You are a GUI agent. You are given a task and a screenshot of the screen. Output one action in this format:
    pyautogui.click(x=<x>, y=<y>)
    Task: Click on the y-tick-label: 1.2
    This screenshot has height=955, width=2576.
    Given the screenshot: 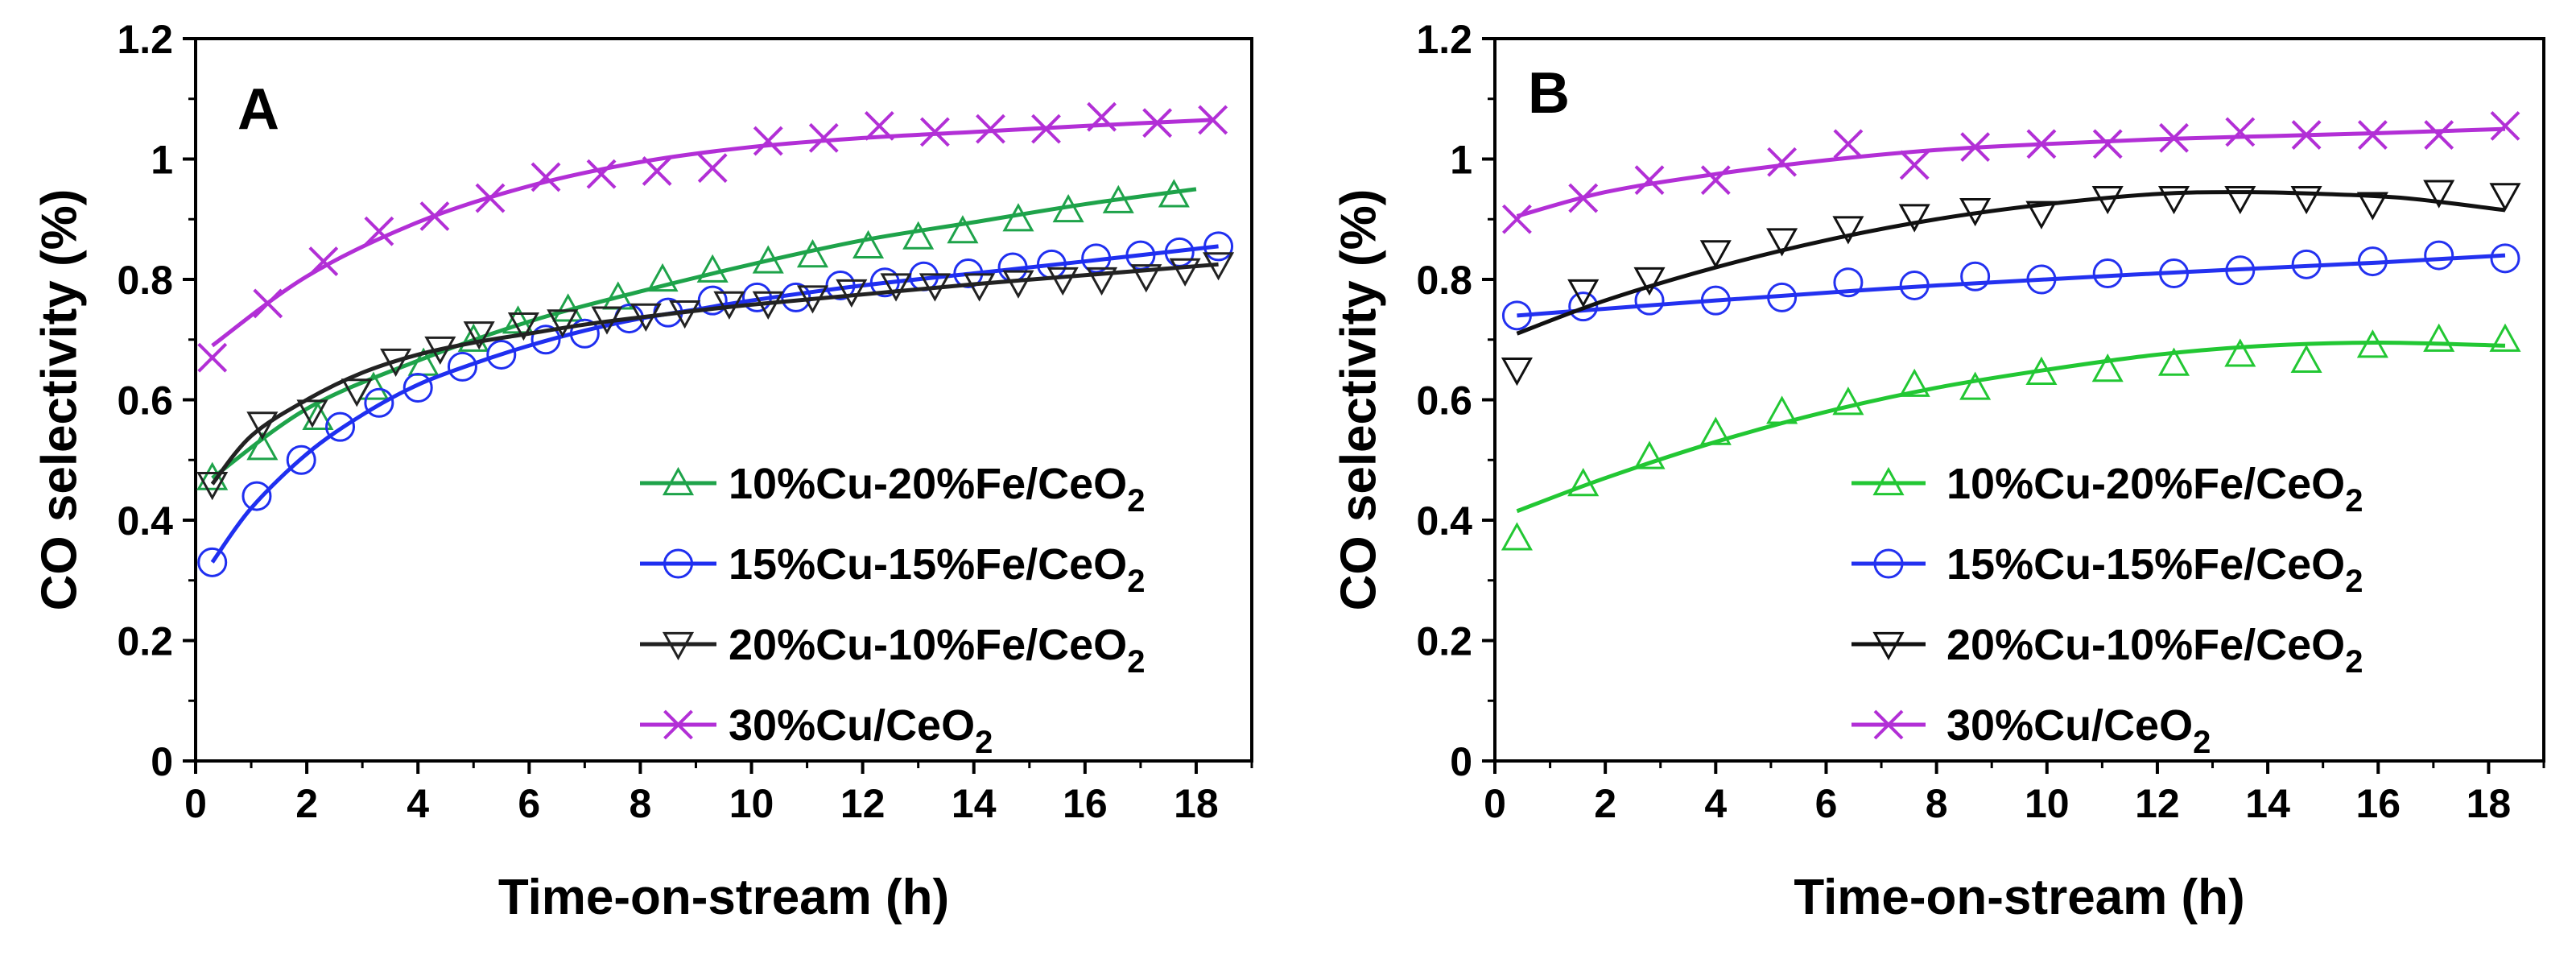 What is the action you would take?
    pyautogui.click(x=145, y=39)
    